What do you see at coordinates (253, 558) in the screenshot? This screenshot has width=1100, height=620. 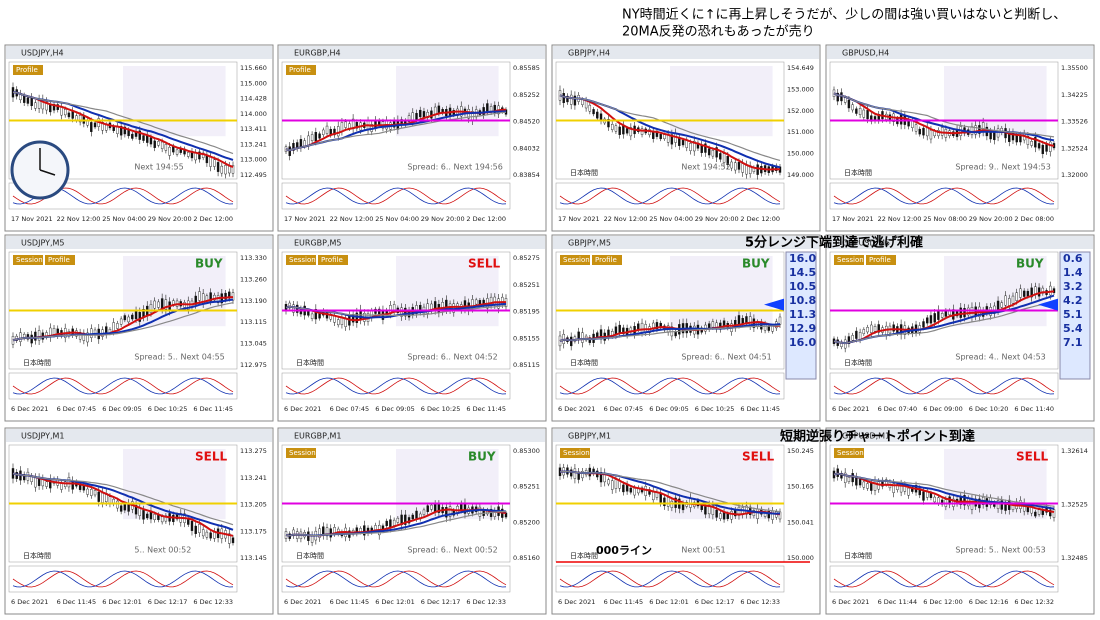 I see `price-label: 113.145` at bounding box center [253, 558].